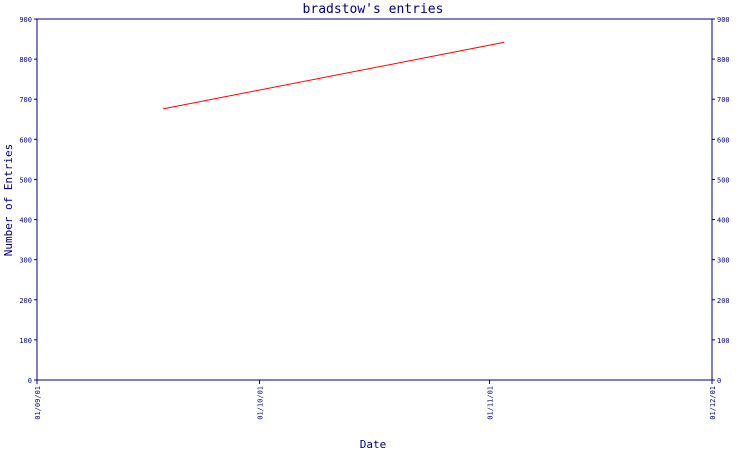 The height and width of the screenshot is (455, 750). What do you see at coordinates (30, 381) in the screenshot?
I see `y-tick-label-left: 0` at bounding box center [30, 381].